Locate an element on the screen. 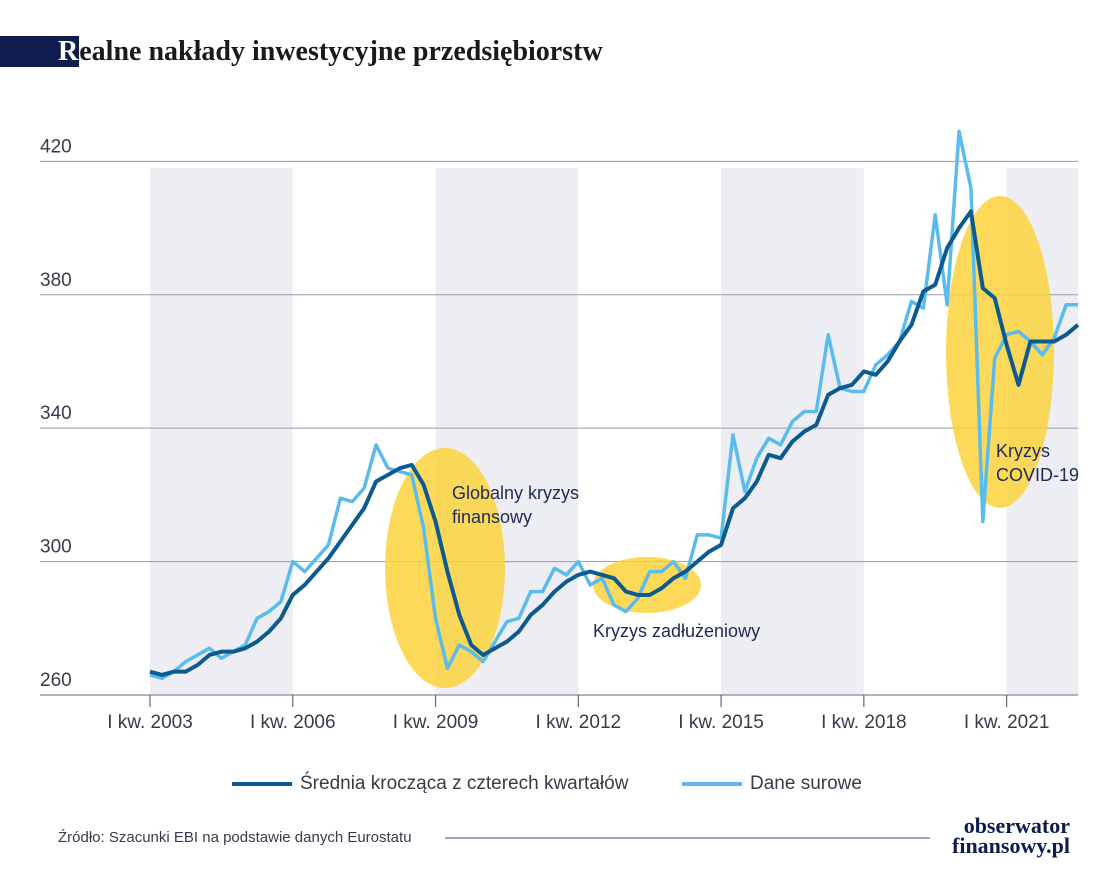 The image size is (1120, 880). annotation: finansowy is located at coordinates (492, 517).